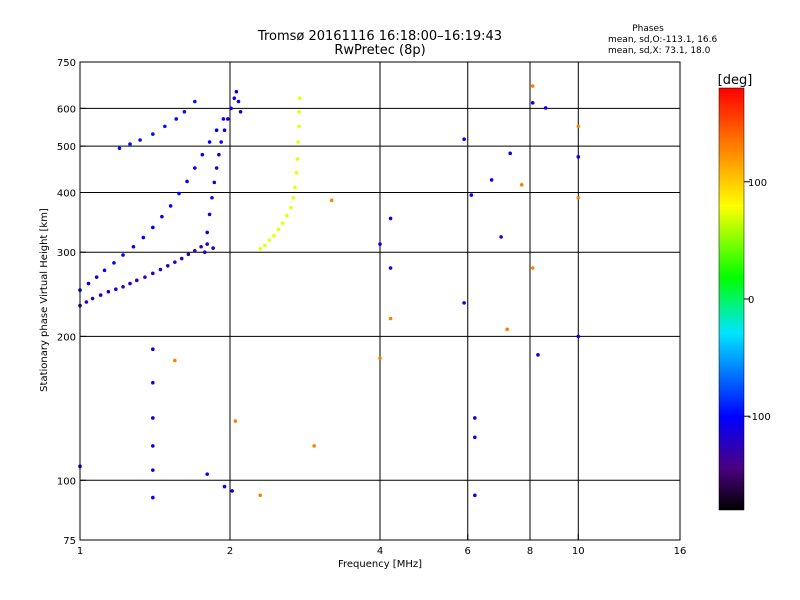 The image size is (800, 600). What do you see at coordinates (751, 300) in the screenshot?
I see `colorbar-tick-label: 0` at bounding box center [751, 300].